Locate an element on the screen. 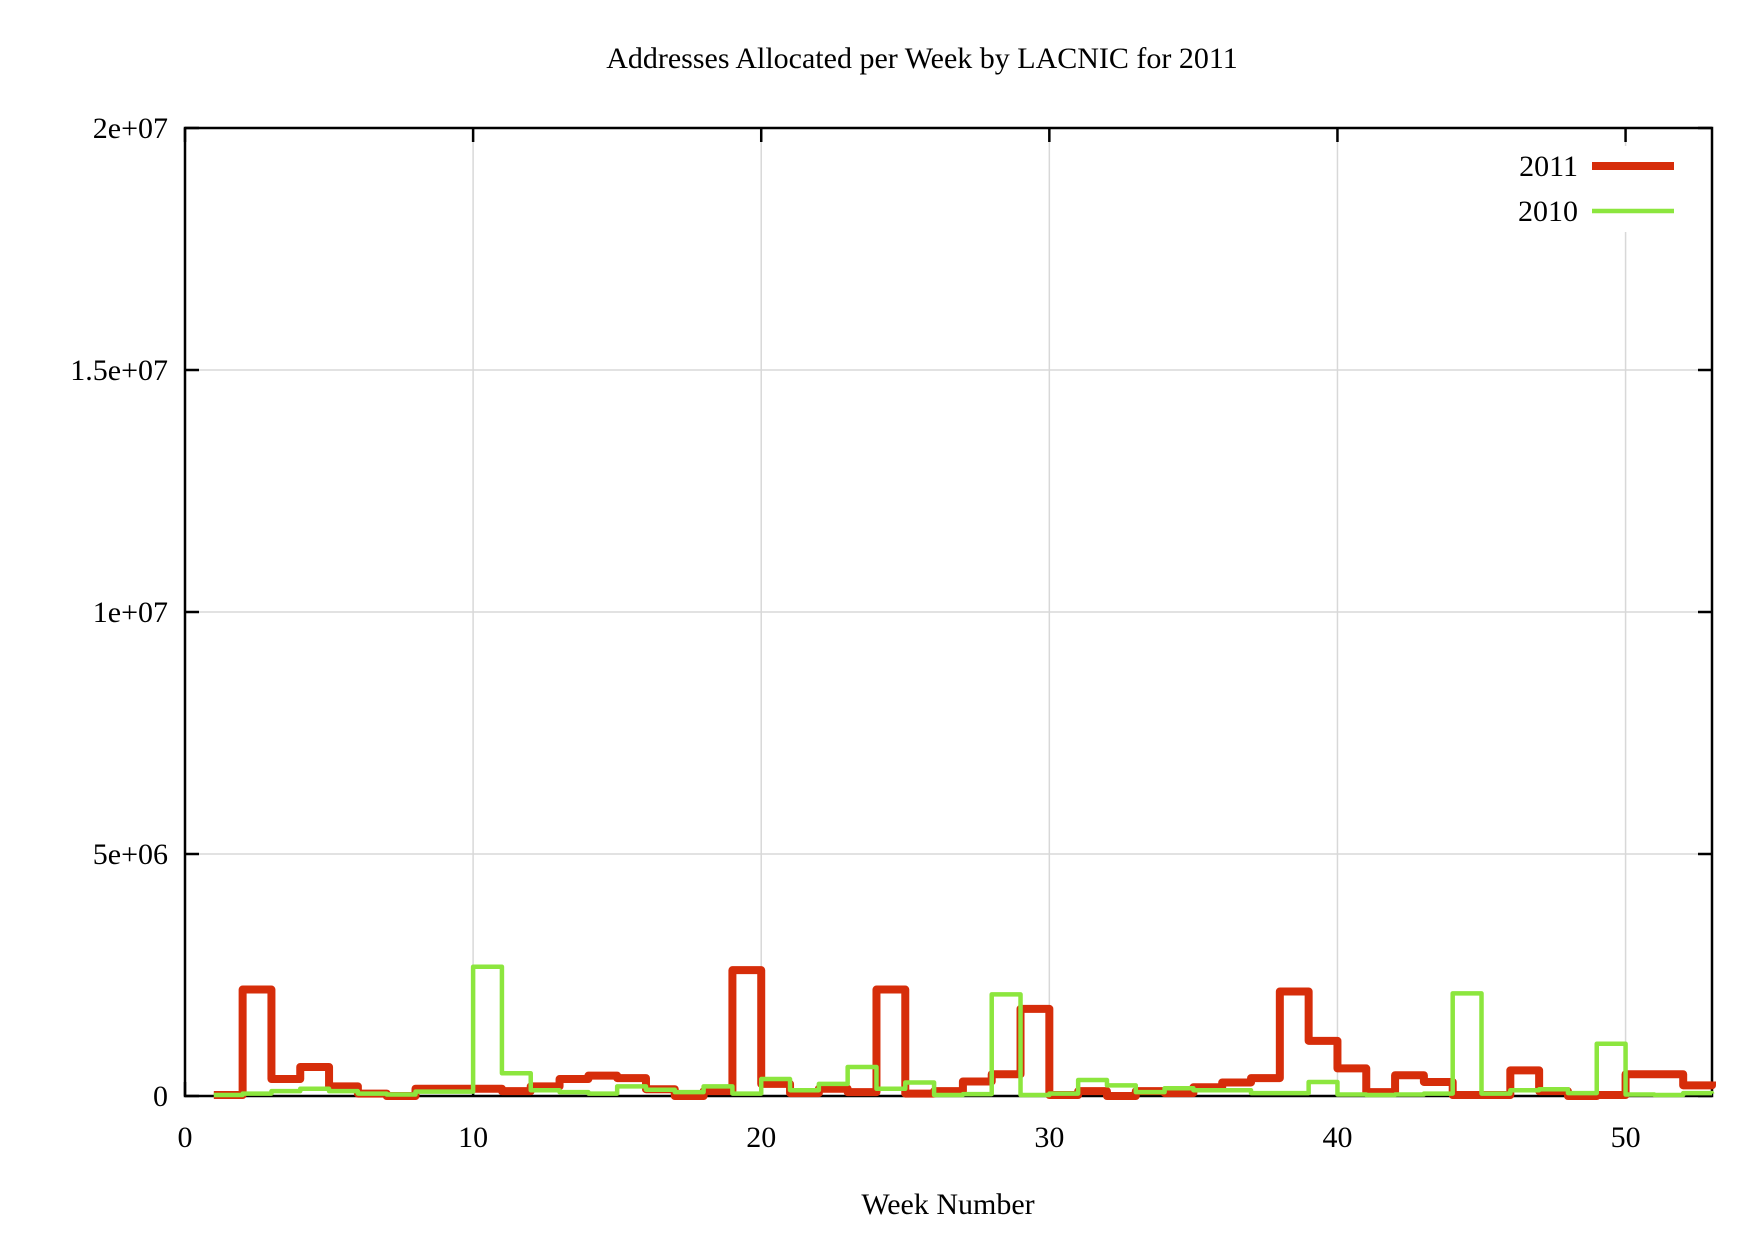  series-2011 is located at coordinates (964, 1033).